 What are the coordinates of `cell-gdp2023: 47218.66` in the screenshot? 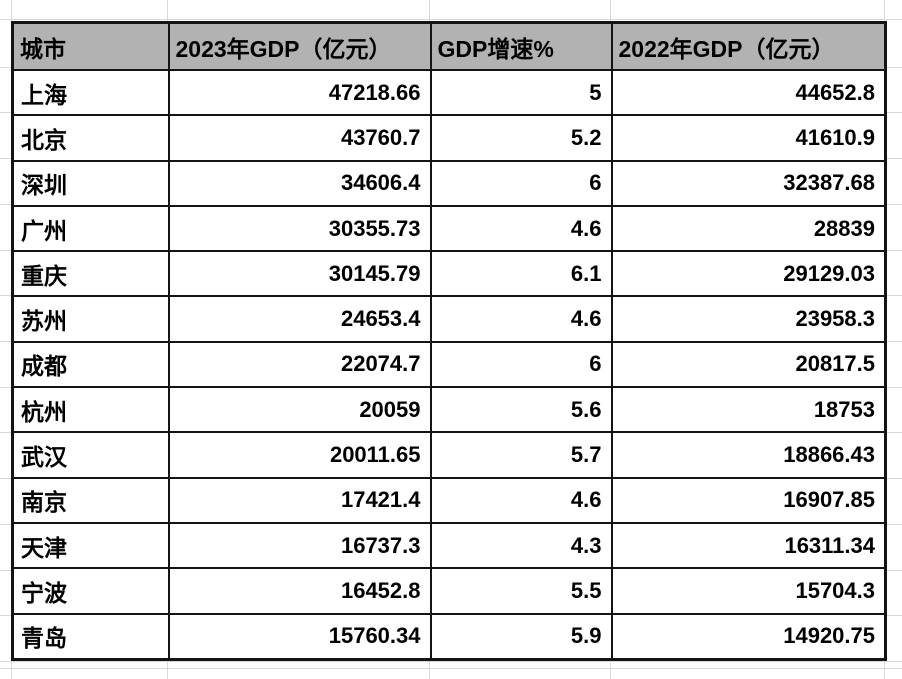 It's located at (299, 92).